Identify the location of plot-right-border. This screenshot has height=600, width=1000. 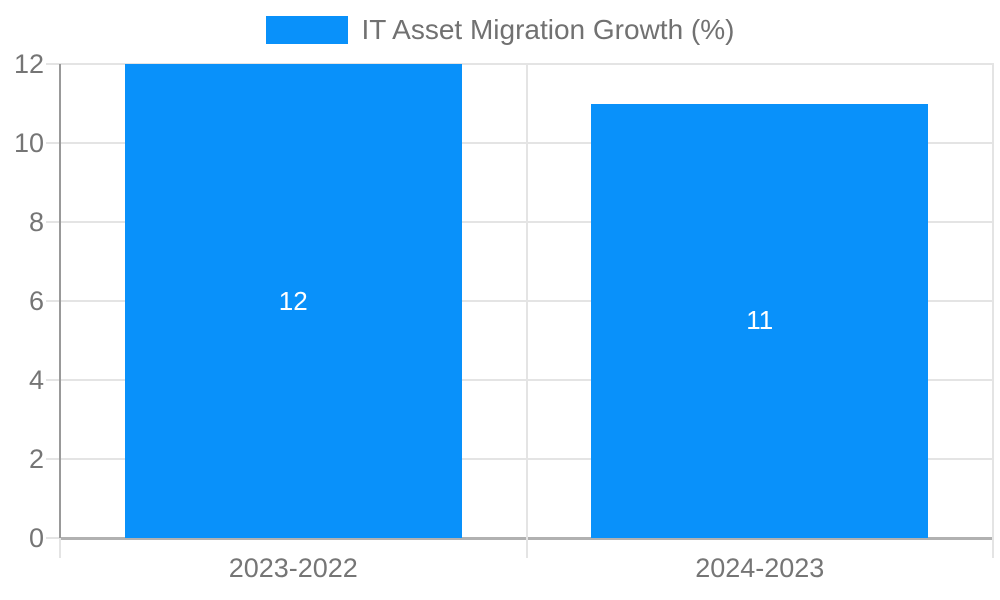
(993, 311).